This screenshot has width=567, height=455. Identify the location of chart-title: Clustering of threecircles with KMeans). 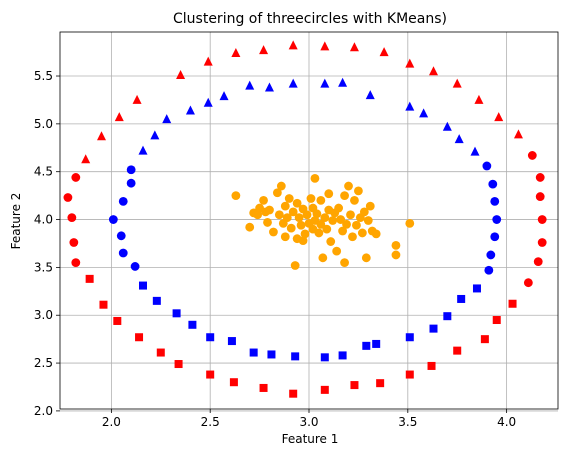
(310, 19).